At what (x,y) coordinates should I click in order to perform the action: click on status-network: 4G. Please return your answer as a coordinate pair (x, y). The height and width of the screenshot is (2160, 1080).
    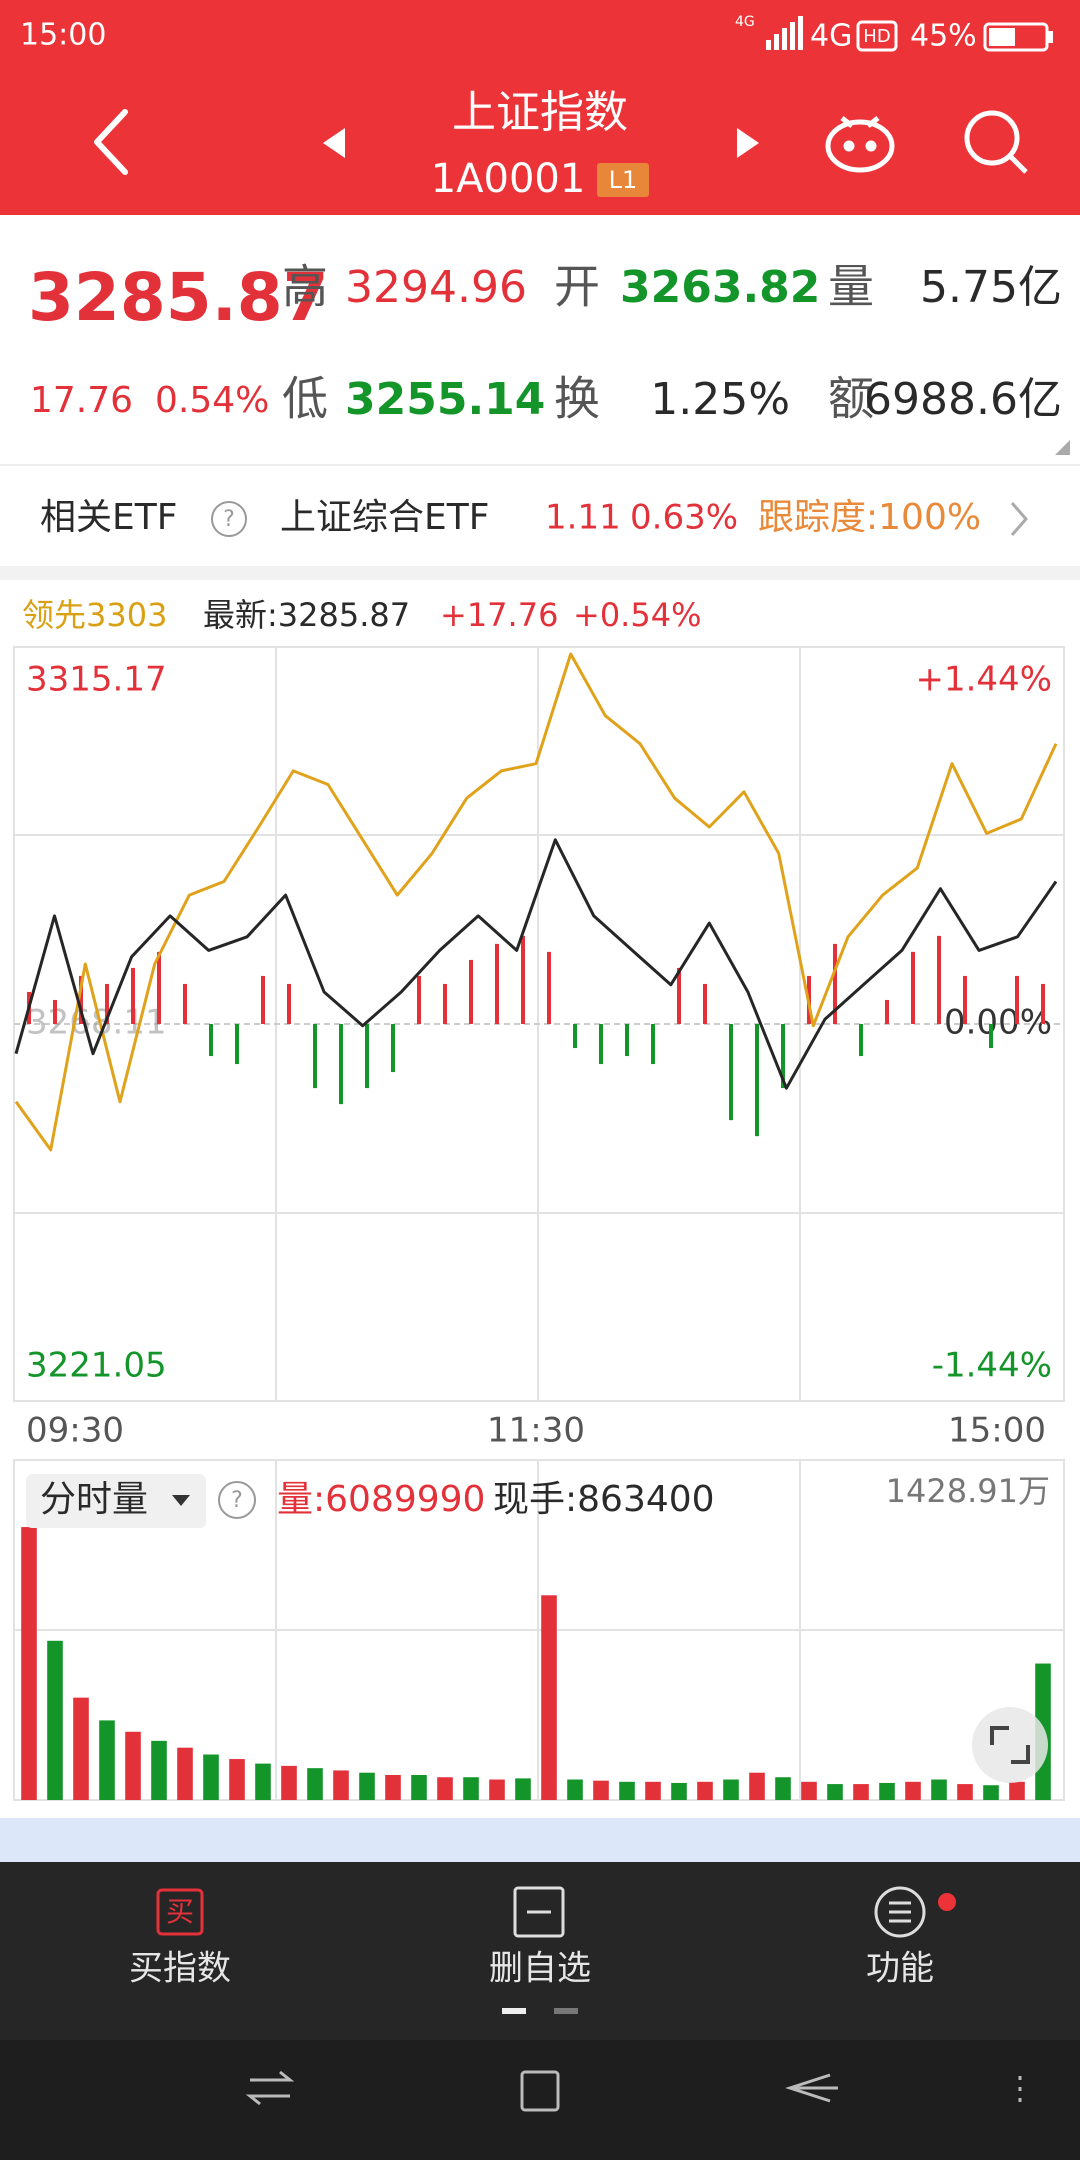
    Looking at the image, I should click on (831, 36).